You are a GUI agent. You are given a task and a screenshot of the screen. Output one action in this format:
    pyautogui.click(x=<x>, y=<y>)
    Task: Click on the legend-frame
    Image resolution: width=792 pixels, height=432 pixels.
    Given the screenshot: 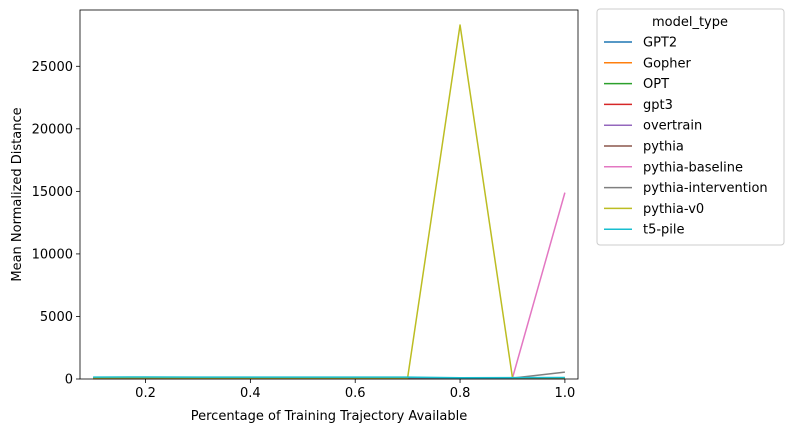 What is the action you would take?
    pyautogui.click(x=690, y=127)
    